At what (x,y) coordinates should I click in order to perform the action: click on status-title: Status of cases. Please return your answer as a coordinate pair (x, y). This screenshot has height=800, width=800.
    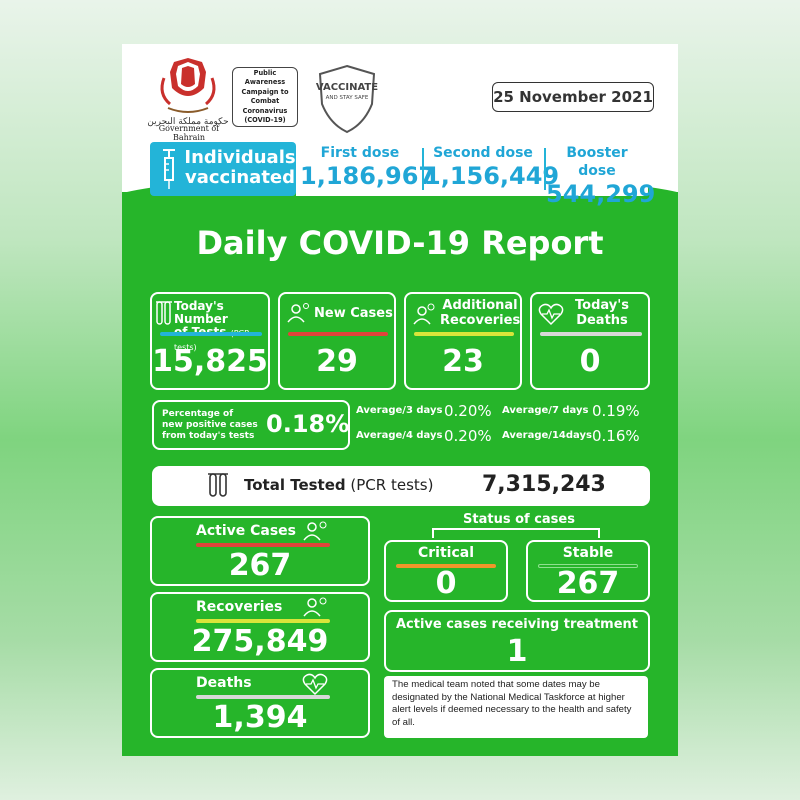
    Looking at the image, I should click on (519, 519).